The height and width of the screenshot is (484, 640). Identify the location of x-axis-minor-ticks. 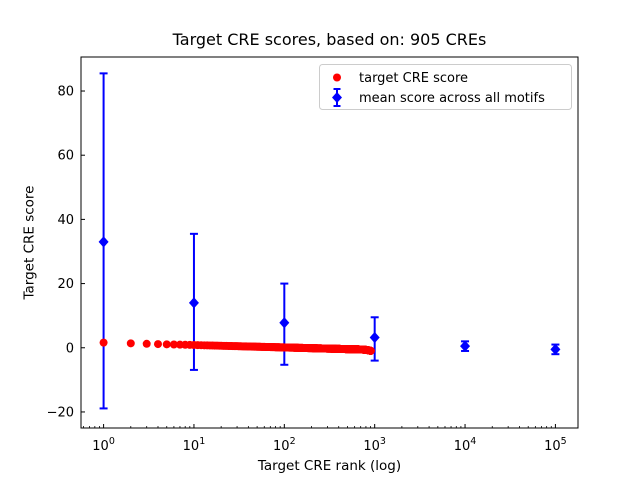
(317, 427).